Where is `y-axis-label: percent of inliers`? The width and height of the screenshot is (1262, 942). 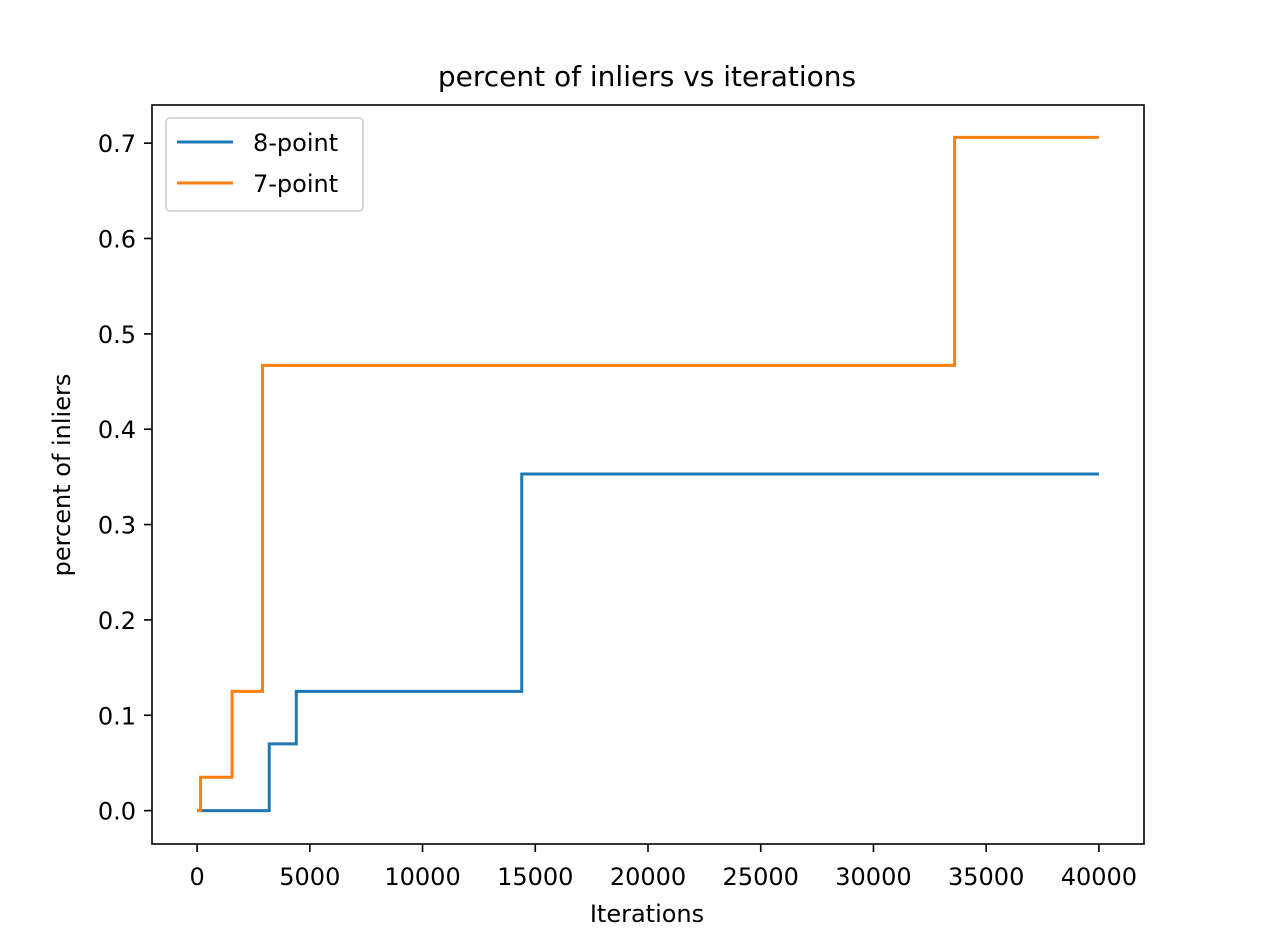 y-axis-label: percent of inliers is located at coordinates (62, 475).